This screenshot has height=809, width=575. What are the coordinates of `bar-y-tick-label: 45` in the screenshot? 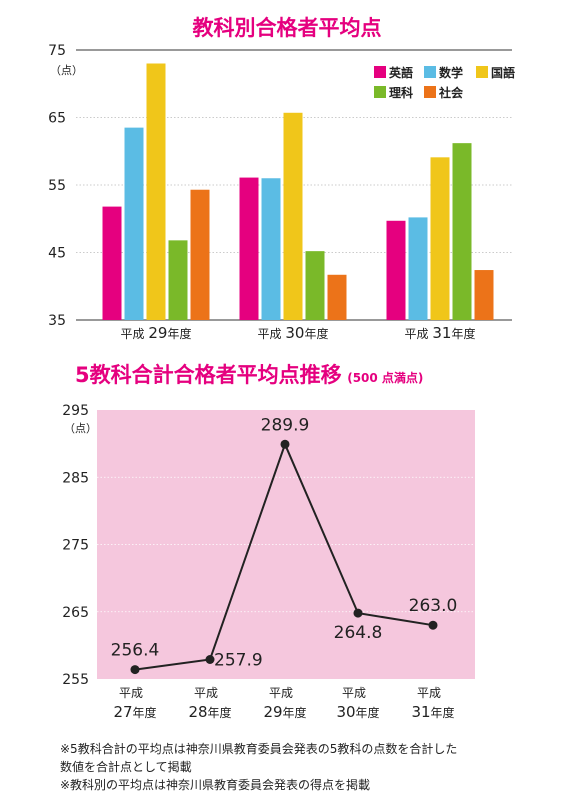 It's located at (57, 254).